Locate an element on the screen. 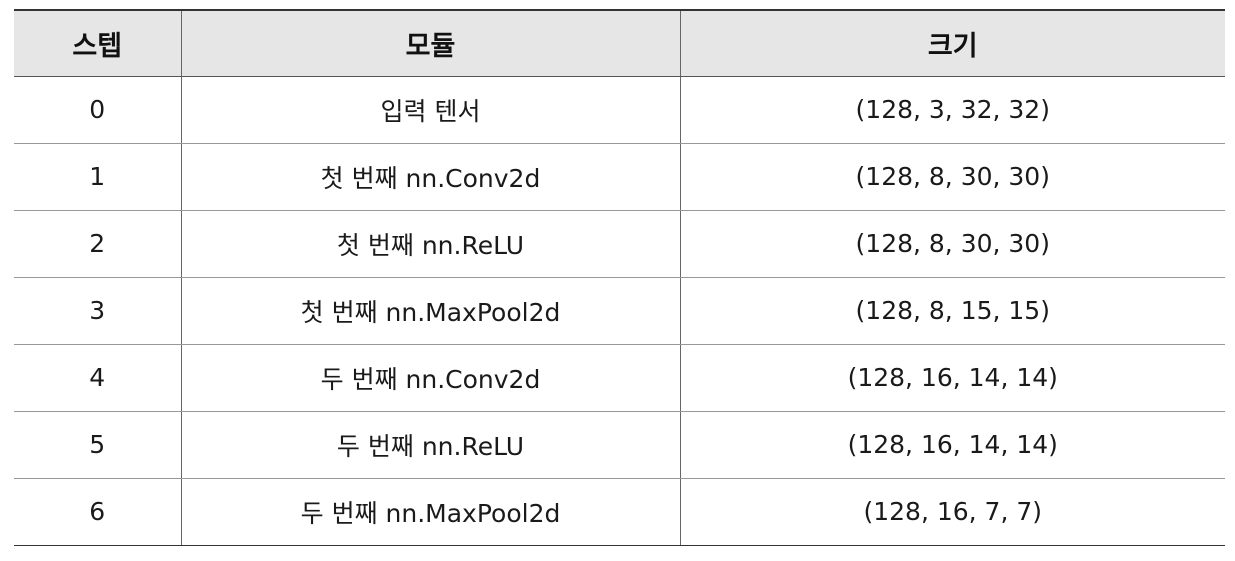  table-row: 2 첫 번째 nn.ReLU (128, 8, 30, 30) is located at coordinates (619, 244).